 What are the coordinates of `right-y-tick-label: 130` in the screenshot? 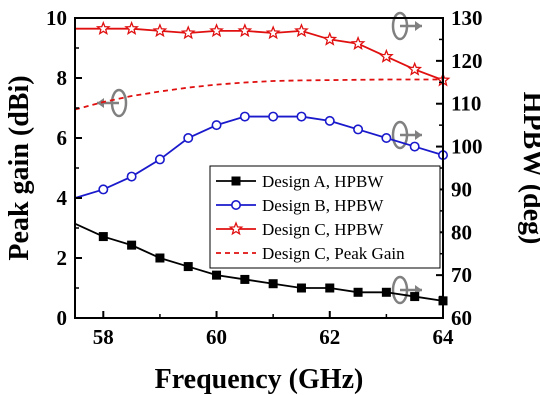 It's located at (467, 18).